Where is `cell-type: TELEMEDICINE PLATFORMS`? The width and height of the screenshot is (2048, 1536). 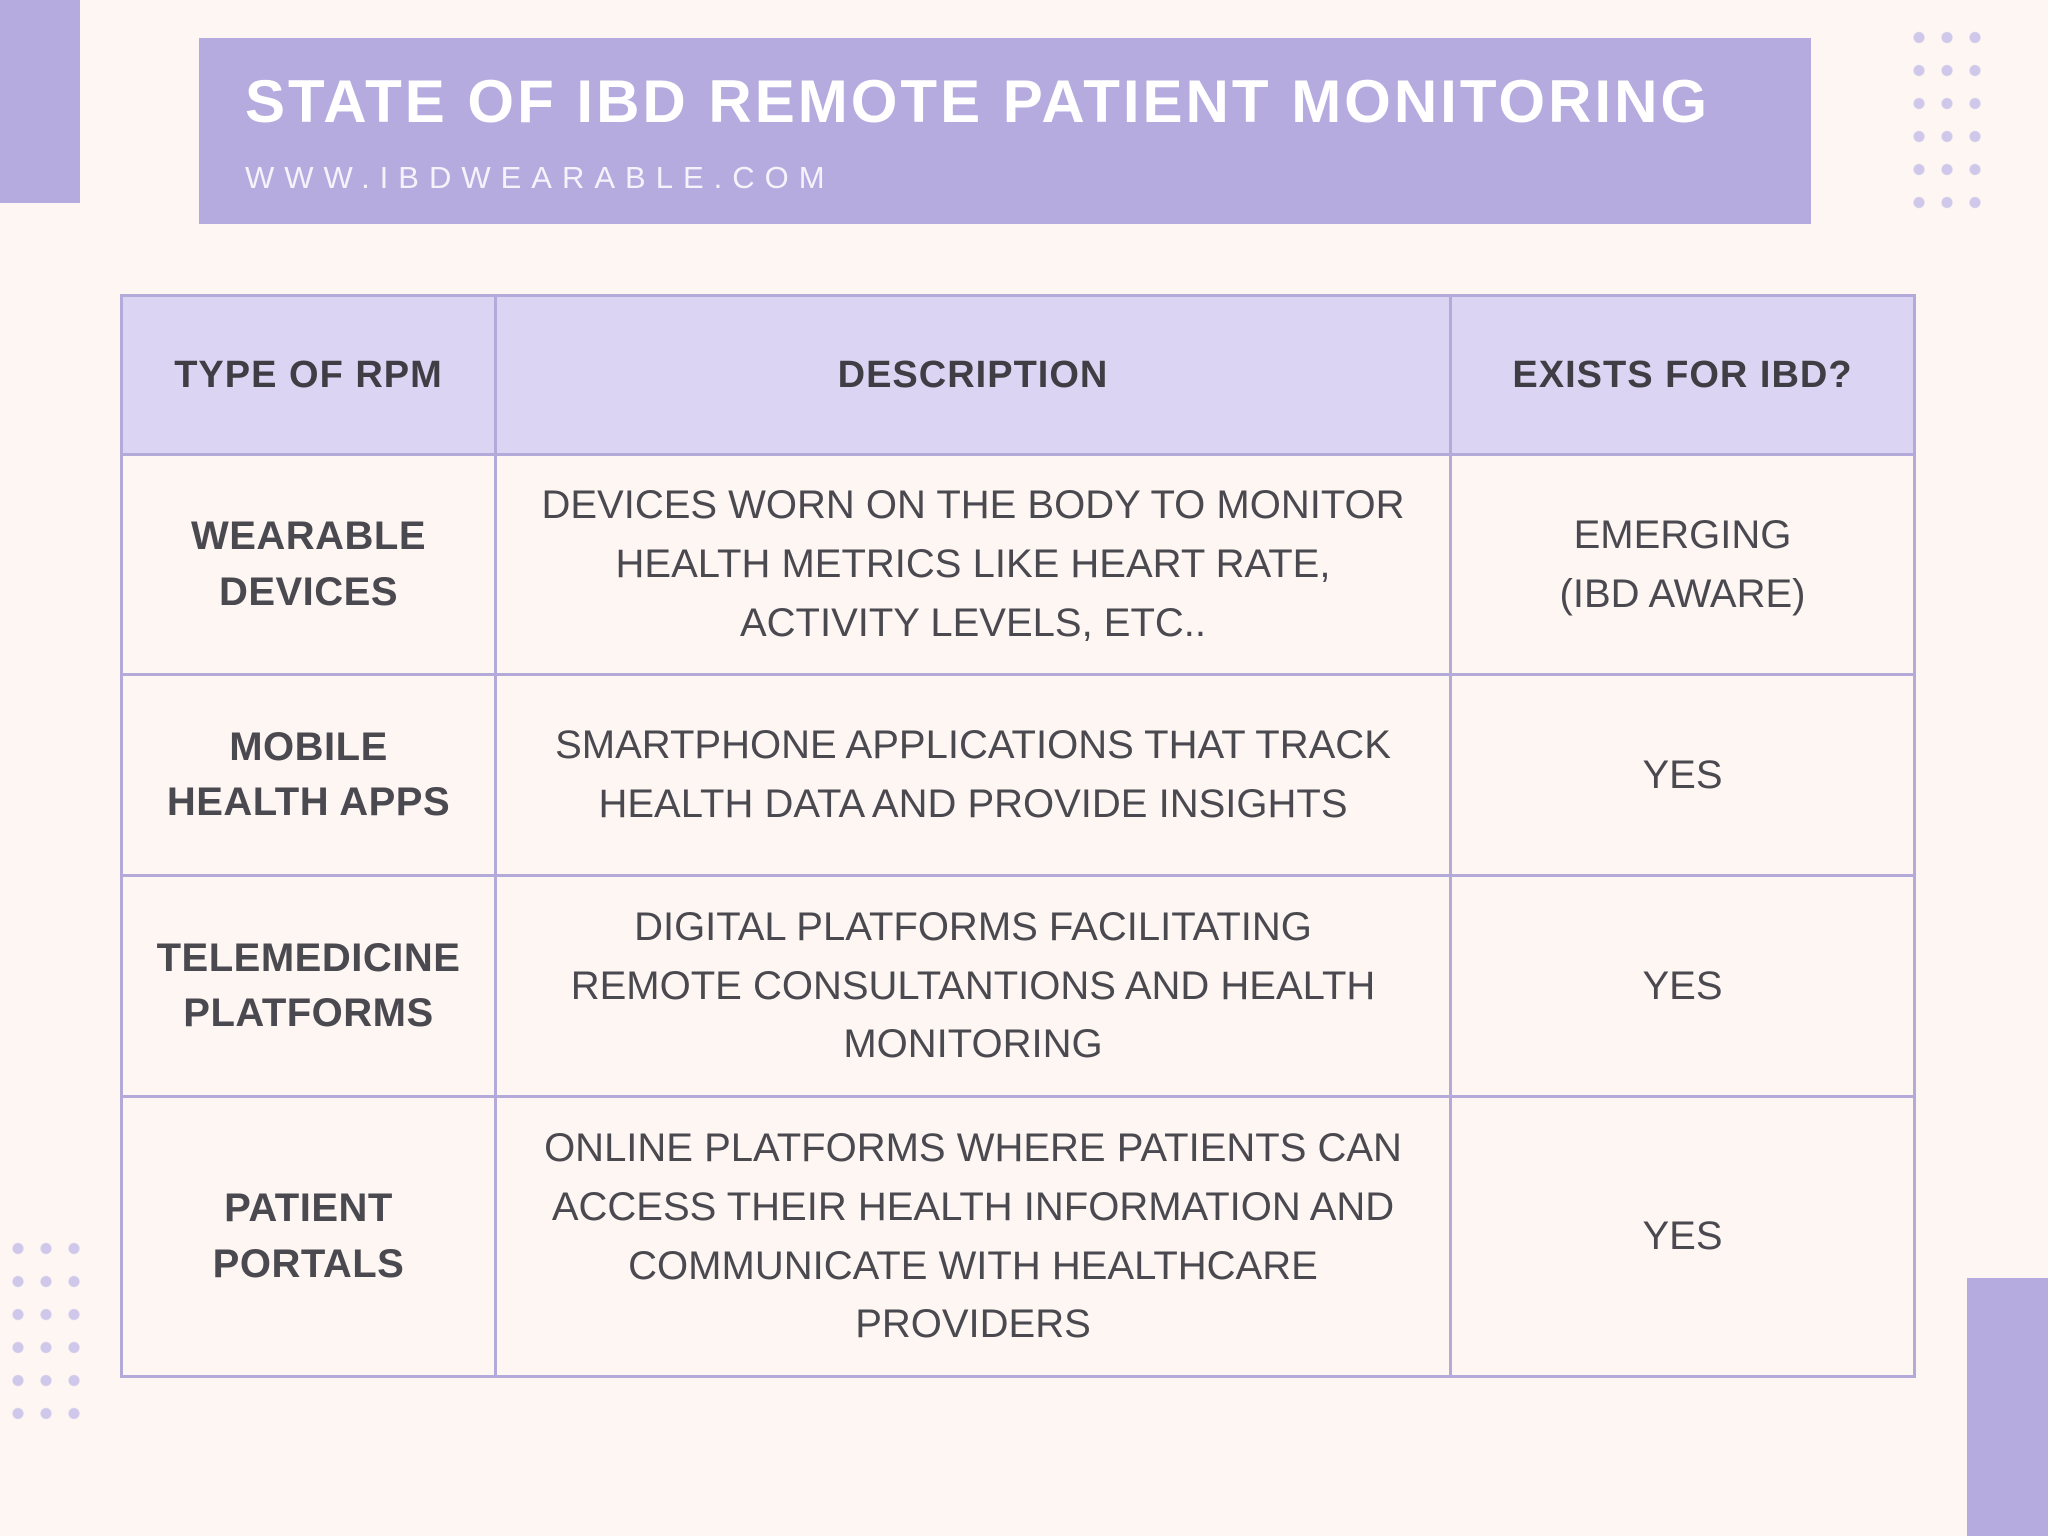 cell-type: TELEMEDICINE PLATFORMS is located at coordinates (310, 987).